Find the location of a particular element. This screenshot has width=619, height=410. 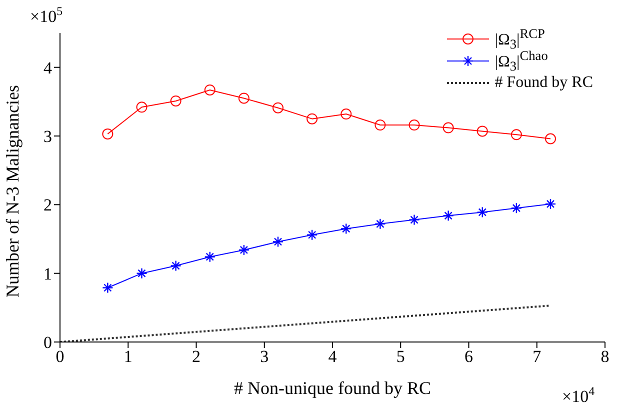

y-tick-label: 0 is located at coordinates (48, 342).